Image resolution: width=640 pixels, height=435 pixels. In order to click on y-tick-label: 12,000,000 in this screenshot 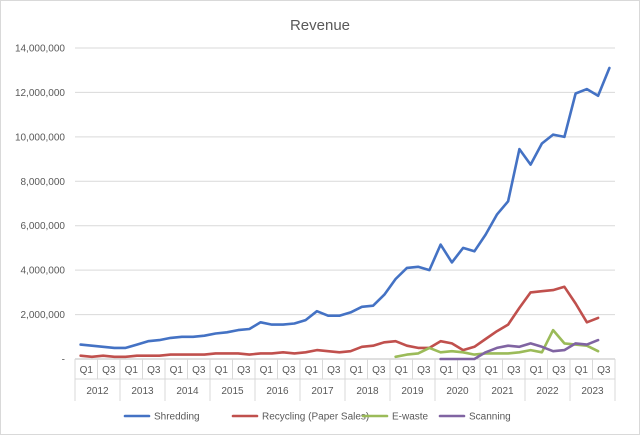, I will do `click(40, 93)`.